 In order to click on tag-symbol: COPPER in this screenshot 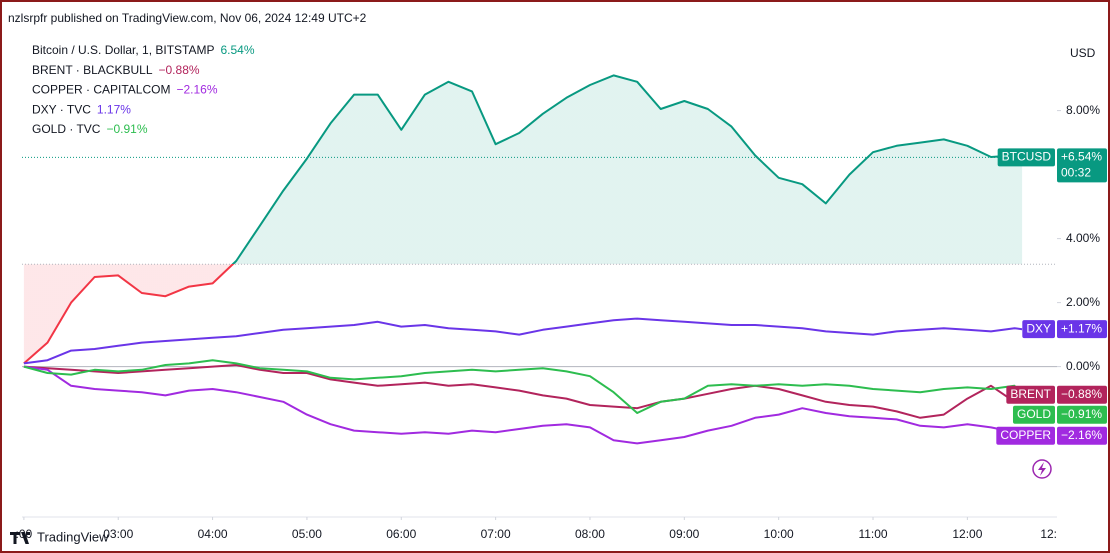, I will do `click(1025, 435)`.